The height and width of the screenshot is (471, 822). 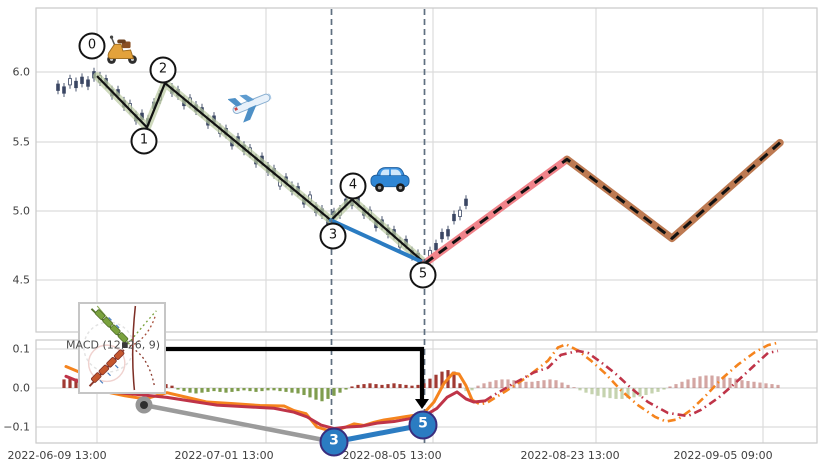 I want to click on waypoint-marker-3: 3, so click(x=333, y=236).